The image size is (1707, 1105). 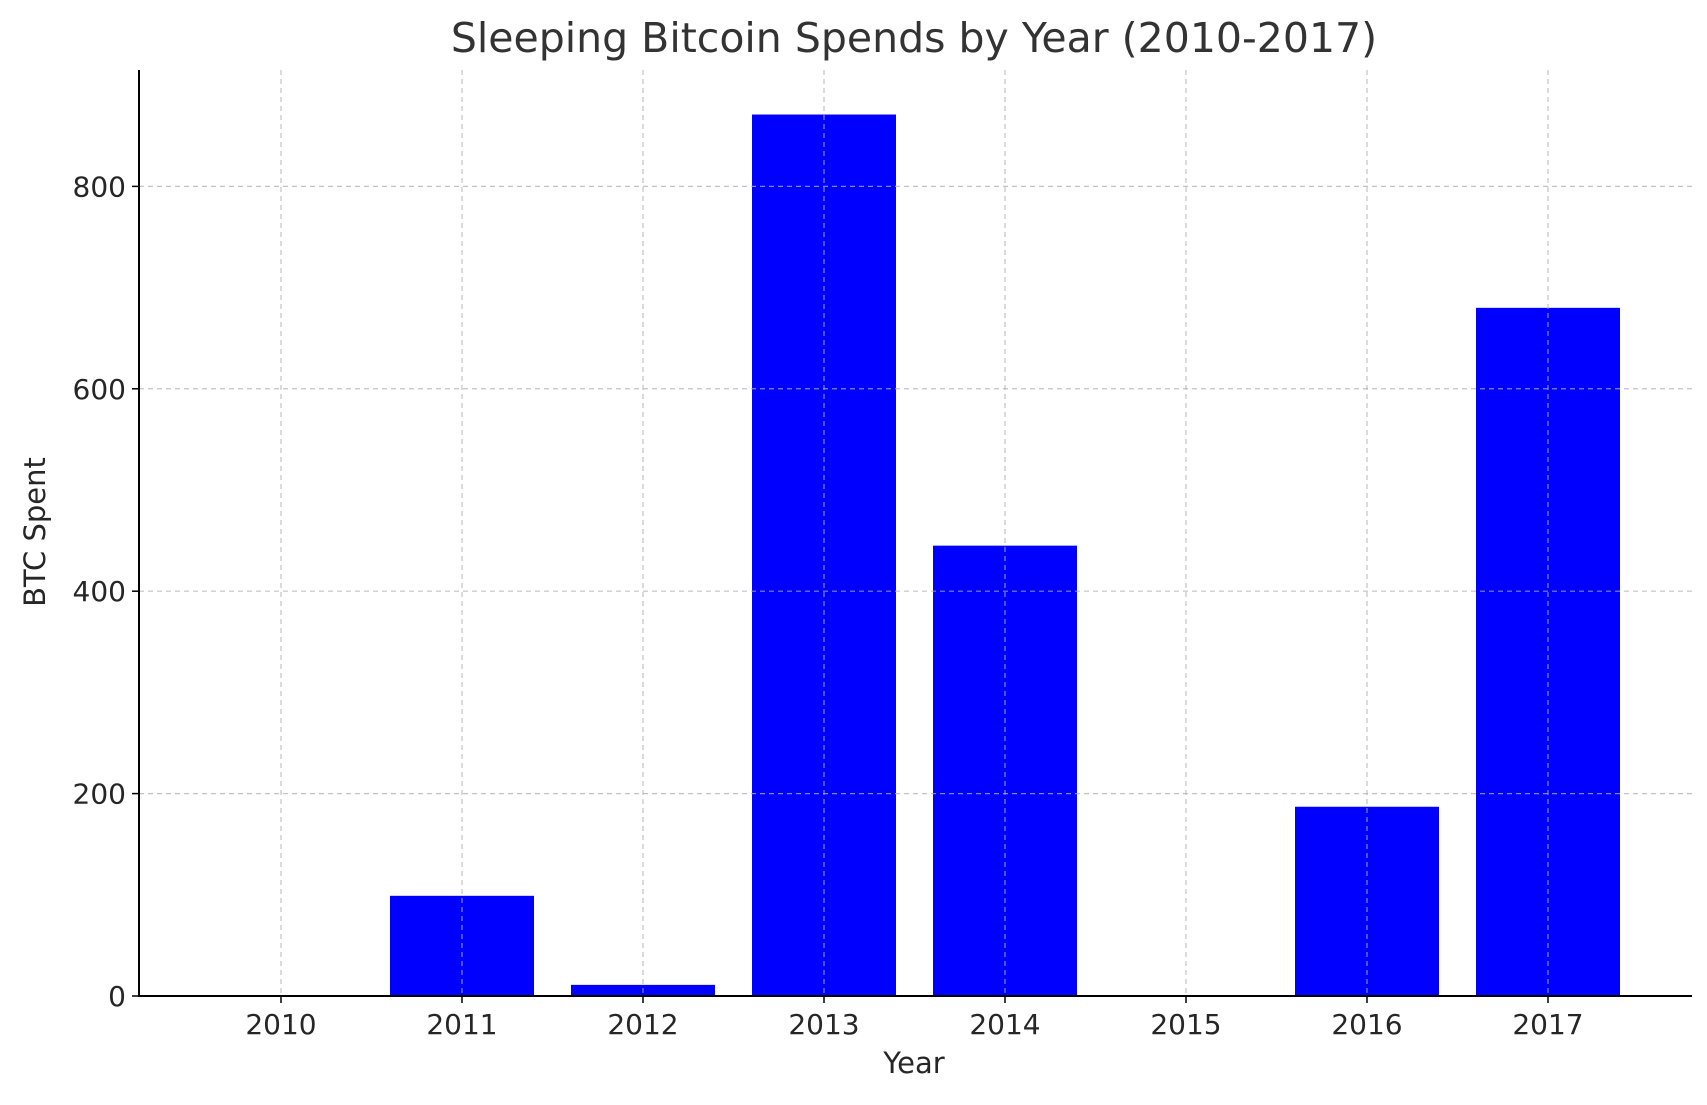 What do you see at coordinates (823, 1024) in the screenshot?
I see `x-tick-label: 2013` at bounding box center [823, 1024].